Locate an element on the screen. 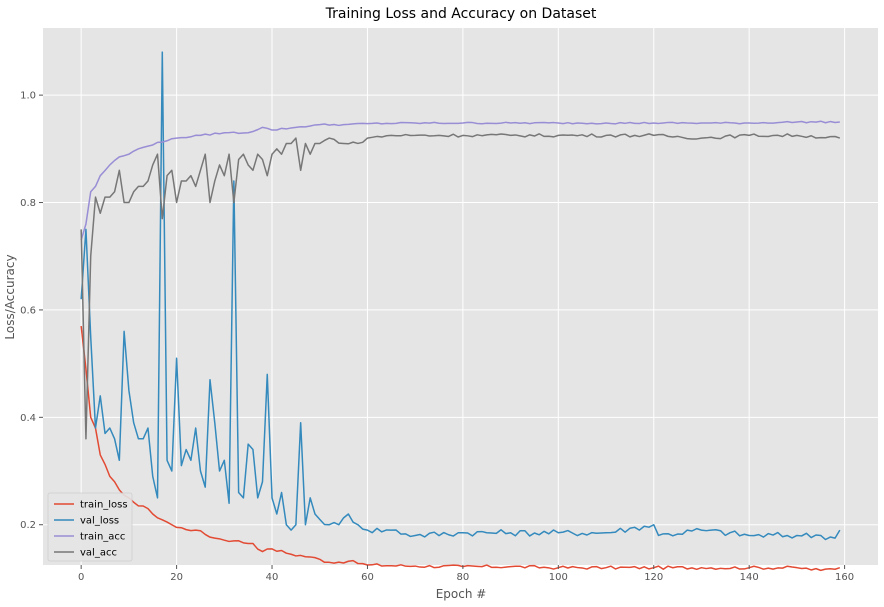 Image resolution: width=884 pixels, height=607 pixels. x-tick-label: 60 is located at coordinates (367, 577).